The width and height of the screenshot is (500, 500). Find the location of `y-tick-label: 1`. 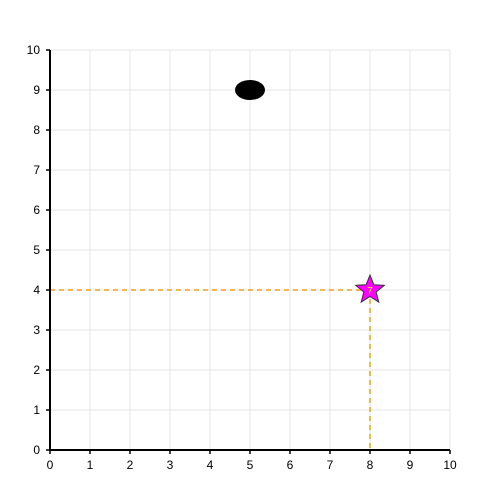

y-tick-label: 1 is located at coordinates (36, 410).